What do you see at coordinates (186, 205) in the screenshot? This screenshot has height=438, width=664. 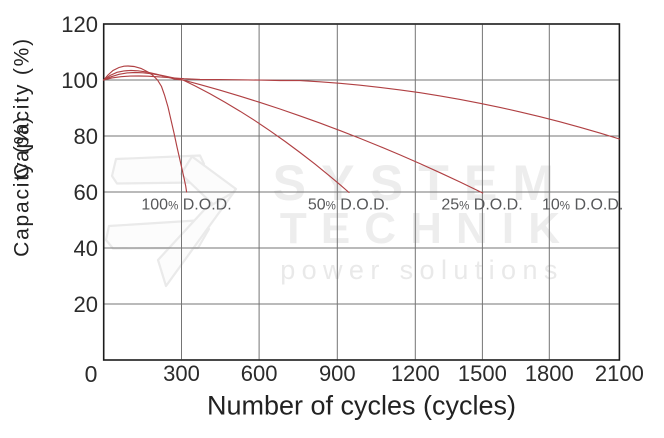 I see `svg-text: 100% D.O.D.` at bounding box center [186, 205].